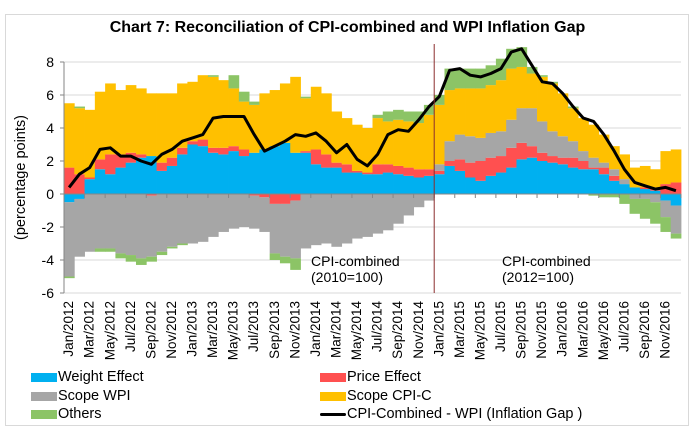  What do you see at coordinates (582, 329) in the screenshot?
I see `x-tick-label: Mar/2016` at bounding box center [582, 329].